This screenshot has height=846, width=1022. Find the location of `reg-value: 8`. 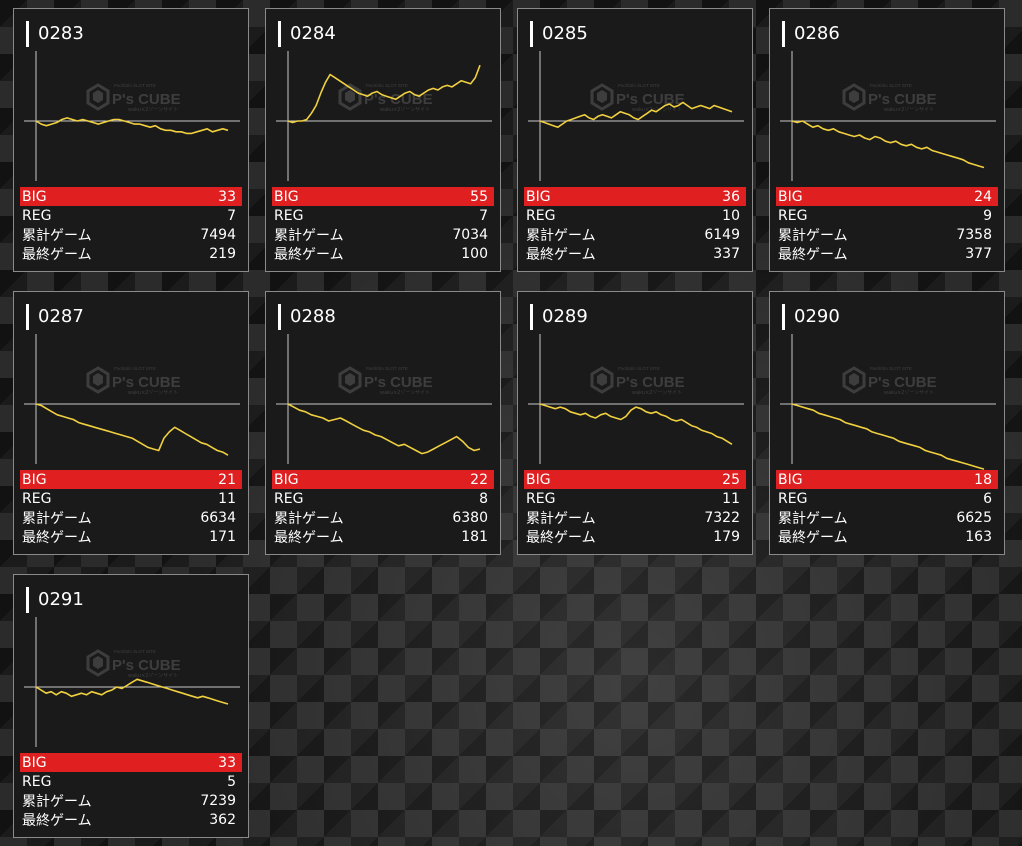

reg-value: 8 is located at coordinates (483, 498).